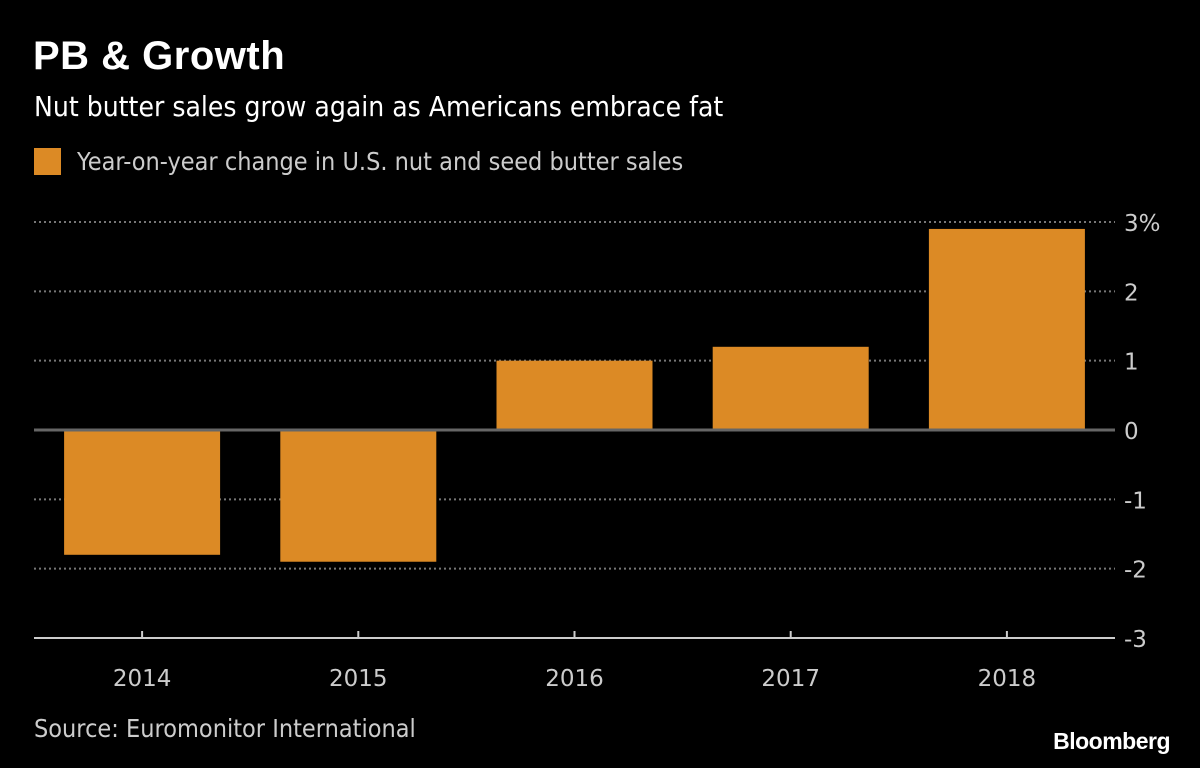 This screenshot has height=768, width=1200. I want to click on x-tick-label: 2016, so click(574, 679).